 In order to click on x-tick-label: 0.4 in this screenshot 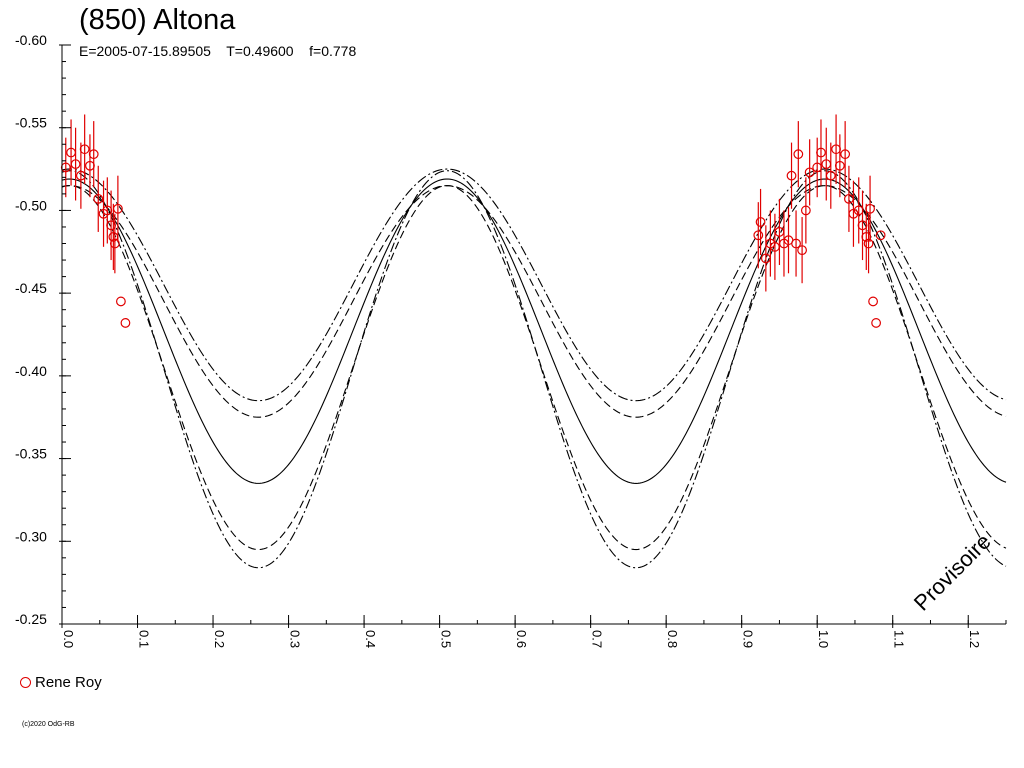, I will do `click(370, 639)`.